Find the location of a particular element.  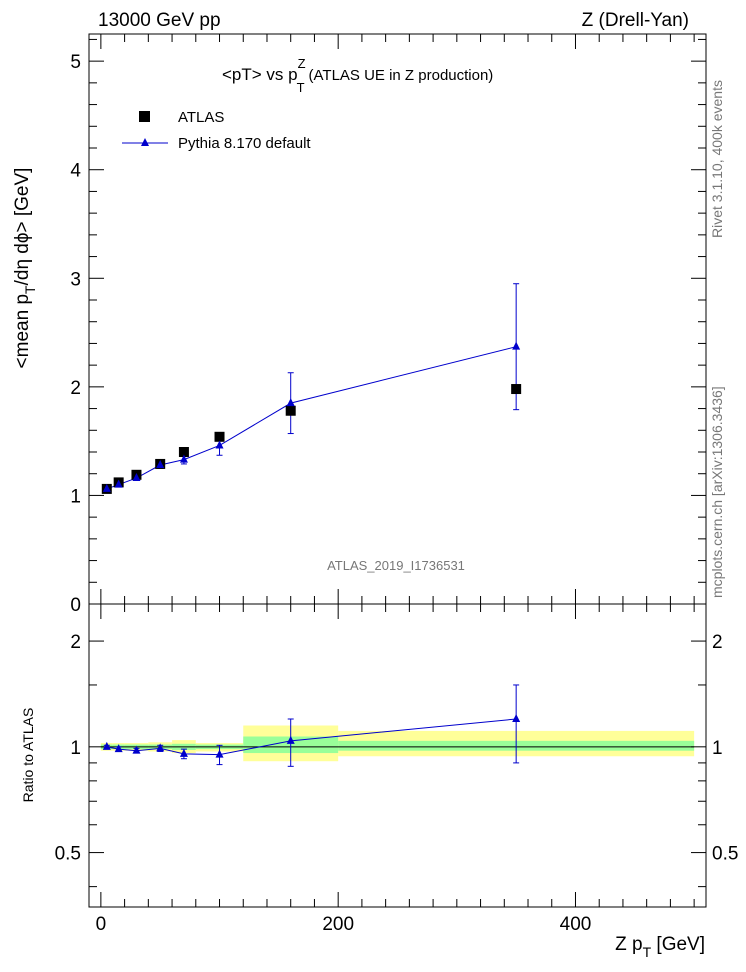

main-ytick-label-zero: 0 is located at coordinates (75, 605).